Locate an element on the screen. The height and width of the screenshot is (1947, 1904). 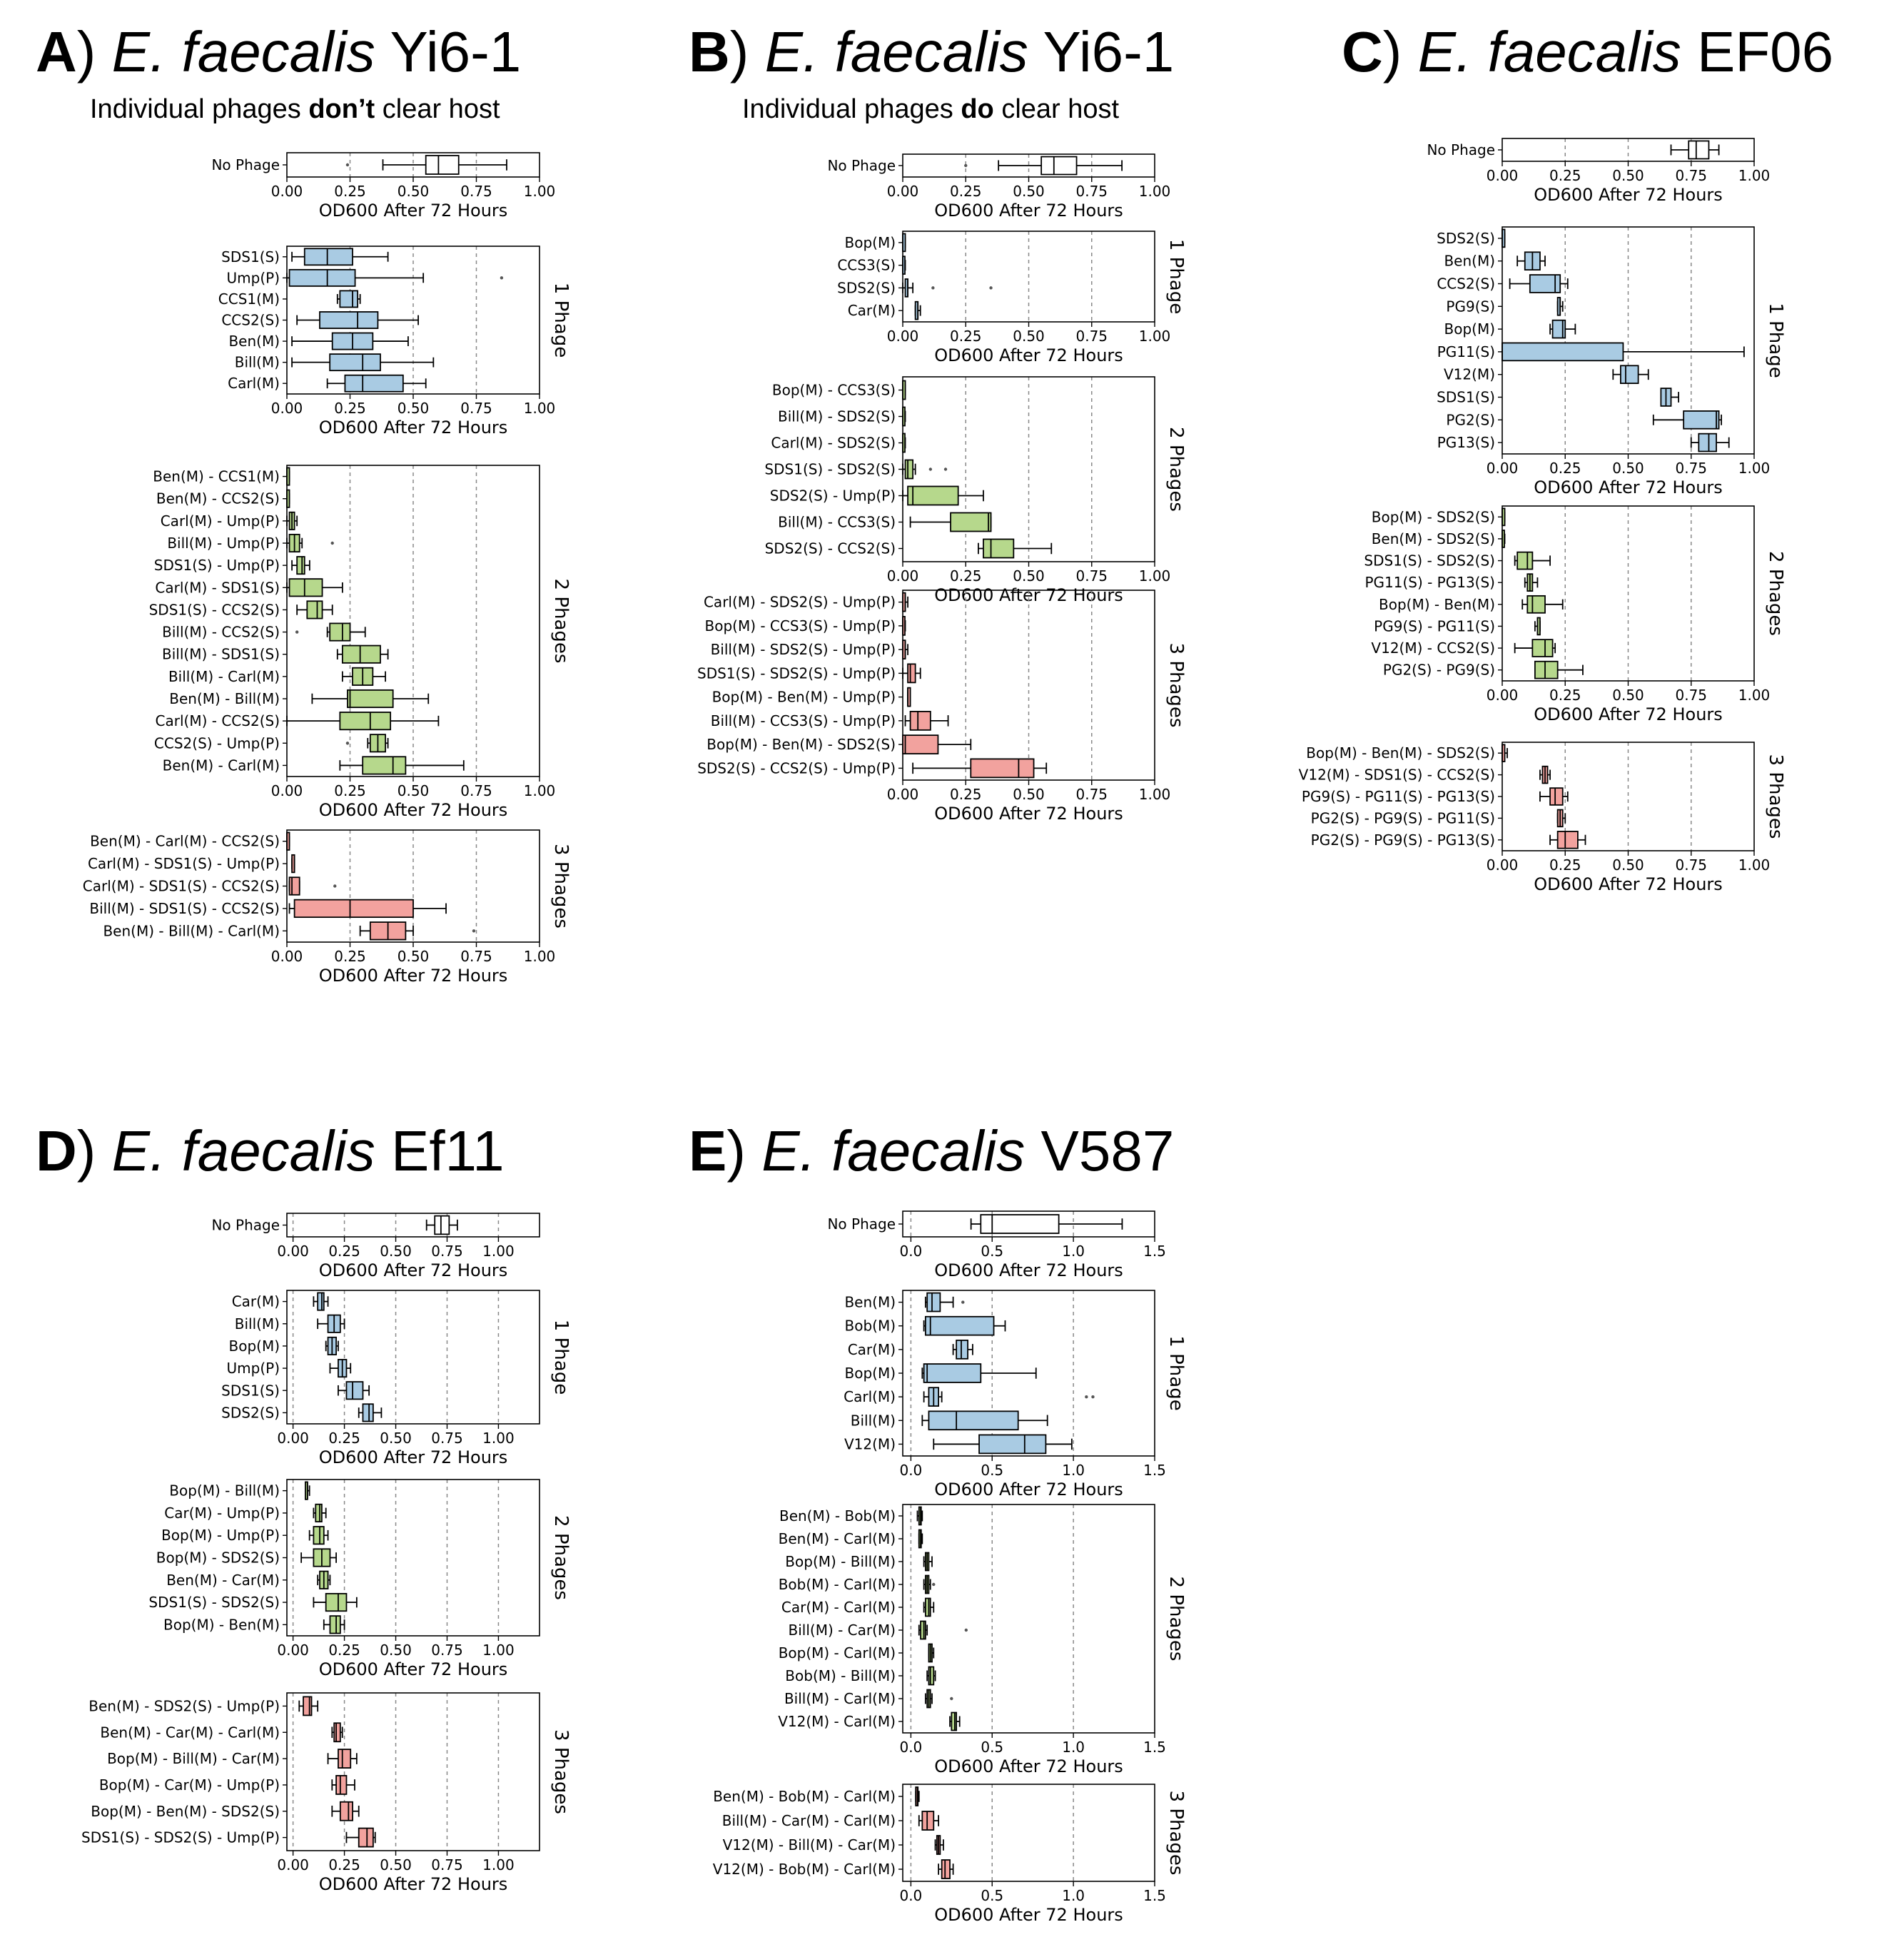
category-label: SDS1(S) - Ump(P) is located at coordinates (217, 565).